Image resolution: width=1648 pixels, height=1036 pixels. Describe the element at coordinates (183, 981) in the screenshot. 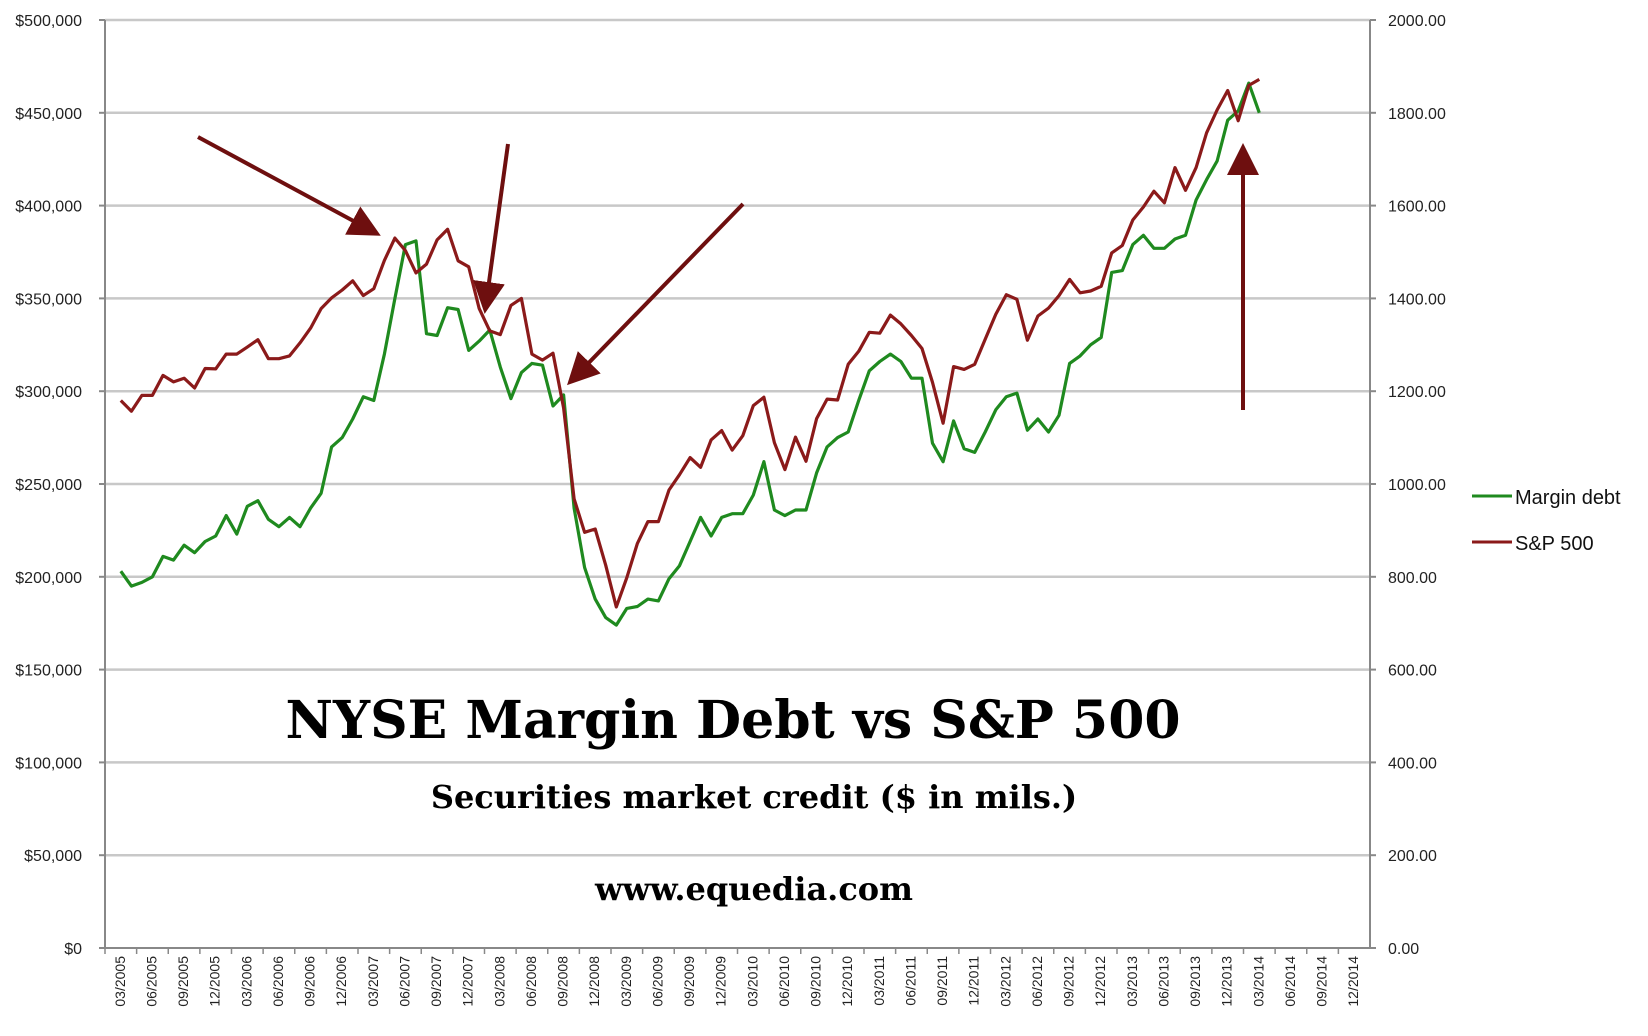

I see `x-tick-label: 09/2005` at that location.